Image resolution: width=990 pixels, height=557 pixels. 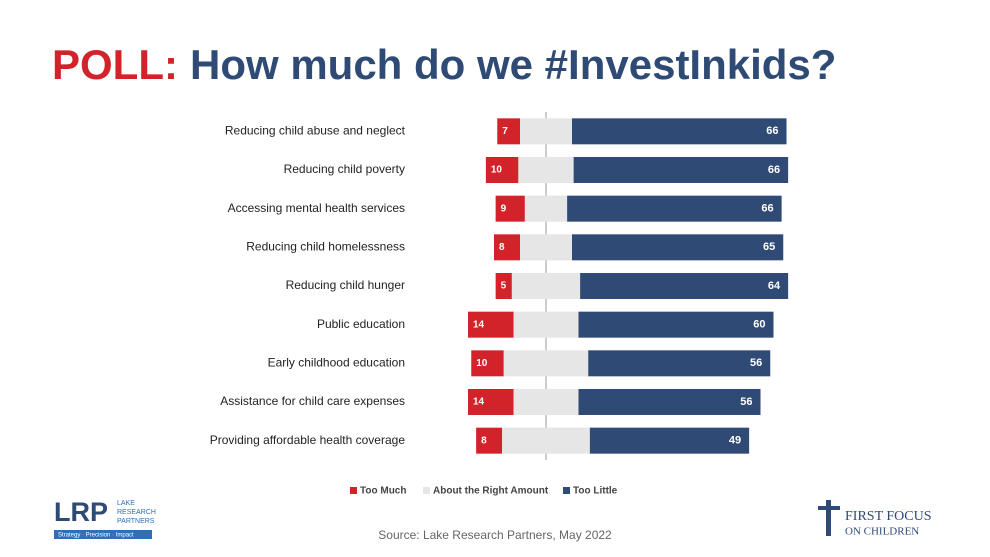 I want to click on title-prefix: POLL:, so click(x=115, y=64).